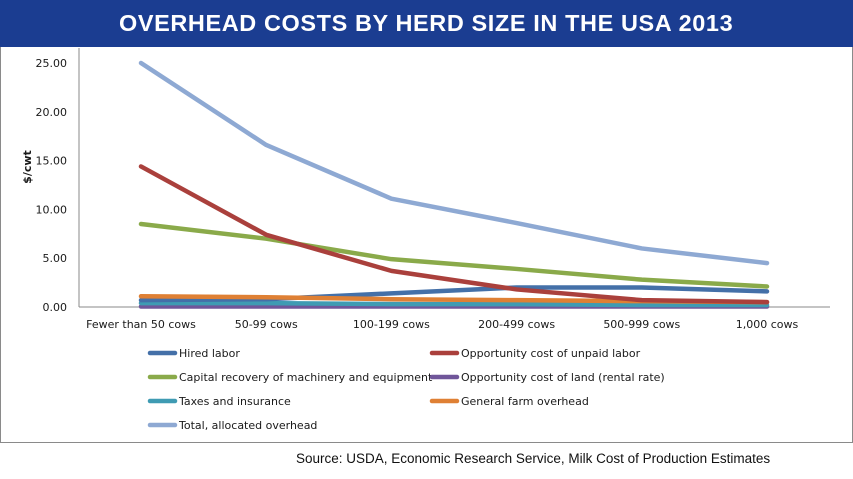 The width and height of the screenshot is (853, 479). I want to click on legend-label: Opportunity cost of unpaid labor, so click(551, 353).